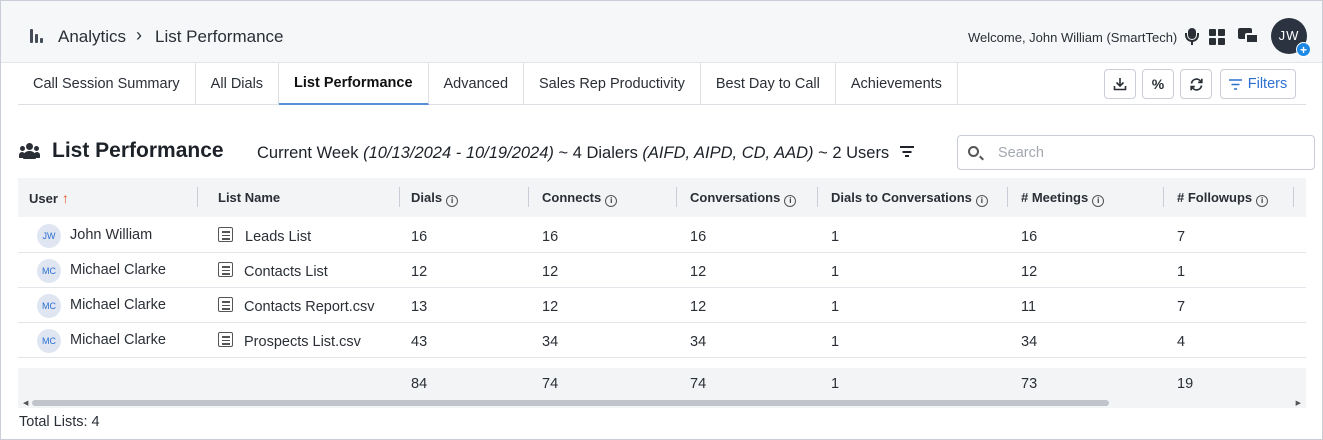 This screenshot has width=1323, height=440. What do you see at coordinates (138, 150) in the screenshot?
I see `section-title: List Performance` at bounding box center [138, 150].